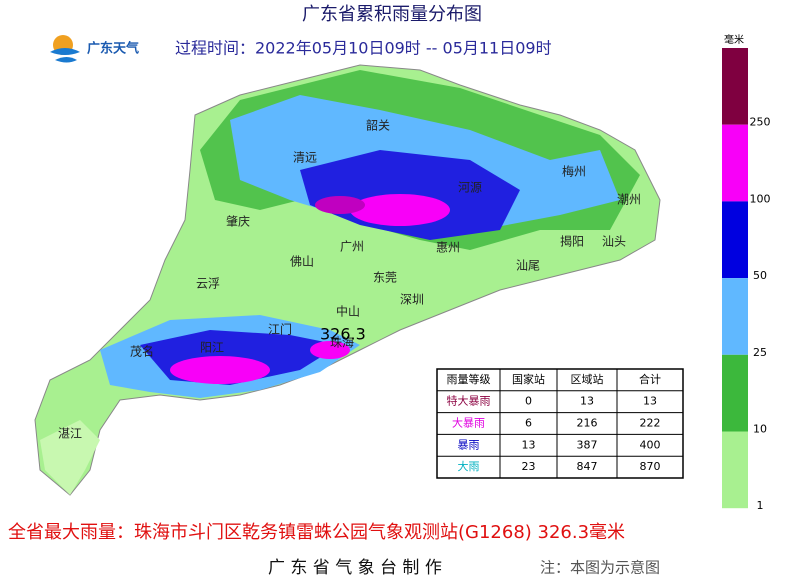 This screenshot has width=785, height=587. I want to click on legend-label: 50, so click(760, 275).